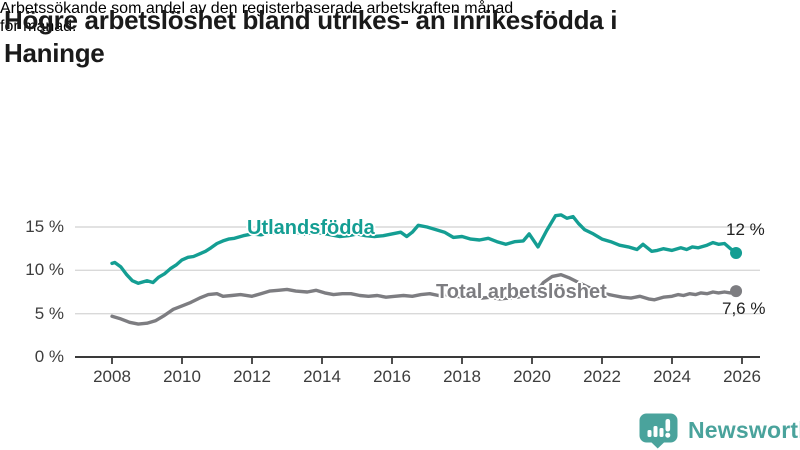 The height and width of the screenshot is (450, 800). I want to click on x-tick-label: 2026, so click(742, 376).